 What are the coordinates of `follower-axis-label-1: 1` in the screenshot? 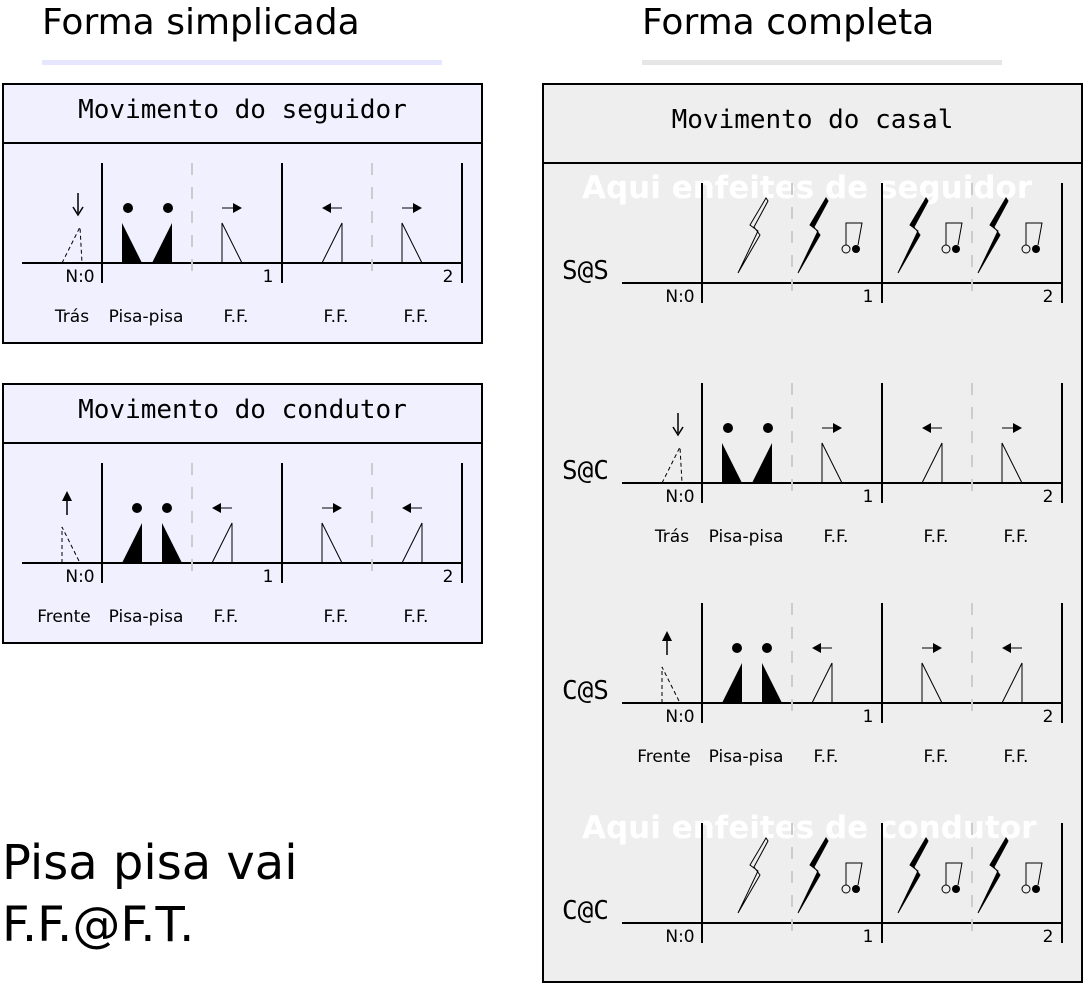 It's located at (268, 277).